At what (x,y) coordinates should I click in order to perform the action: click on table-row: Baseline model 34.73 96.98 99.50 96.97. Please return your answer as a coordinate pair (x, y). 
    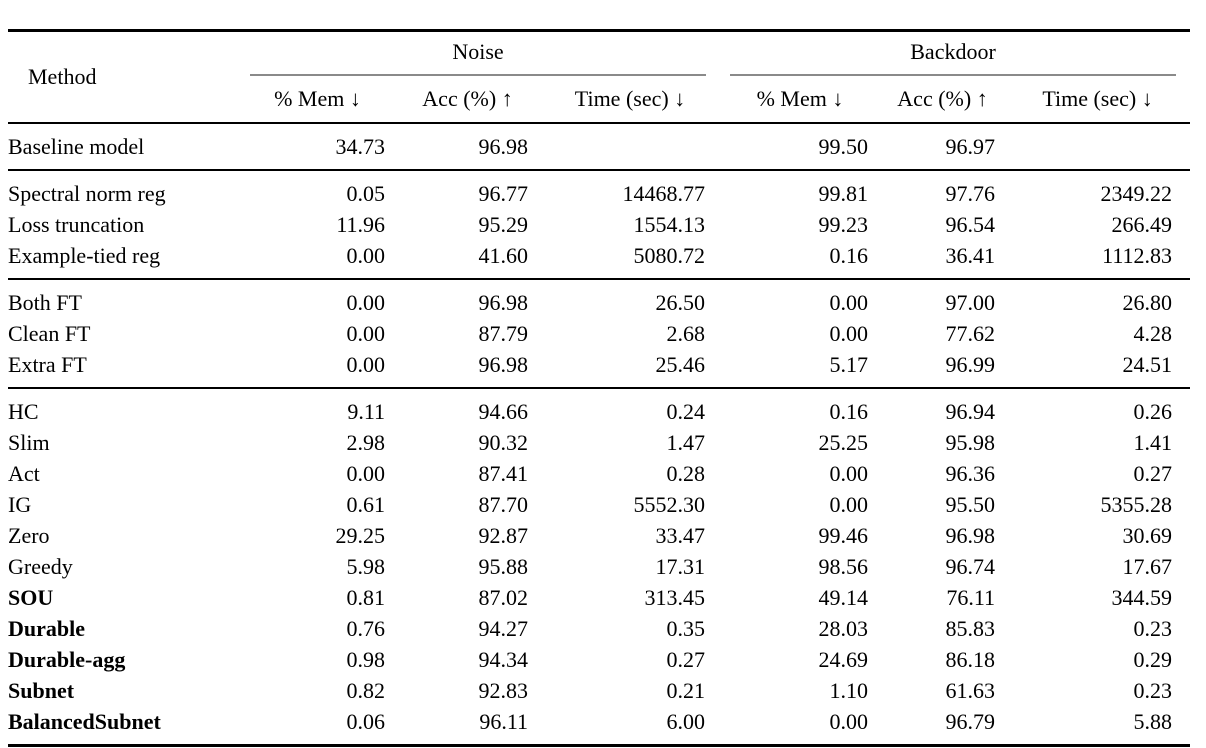
    Looking at the image, I should click on (599, 146).